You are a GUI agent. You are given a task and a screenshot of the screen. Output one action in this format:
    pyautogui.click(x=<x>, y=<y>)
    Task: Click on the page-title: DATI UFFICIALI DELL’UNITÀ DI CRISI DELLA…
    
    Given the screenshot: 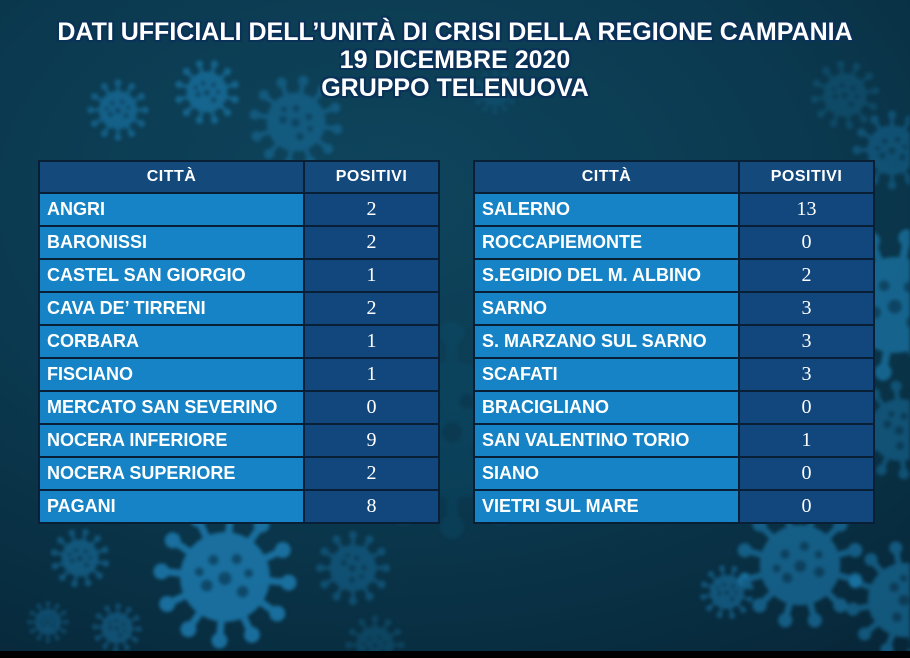 What is the action you would take?
    pyautogui.click(x=455, y=32)
    